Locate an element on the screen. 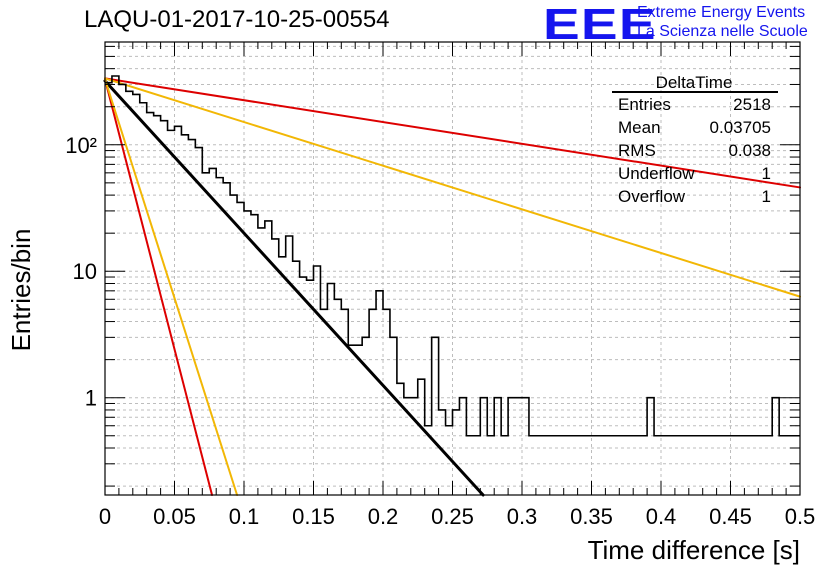 The image size is (836, 572). logo-line-1: Extreme Energy Events is located at coordinates (721, 12).